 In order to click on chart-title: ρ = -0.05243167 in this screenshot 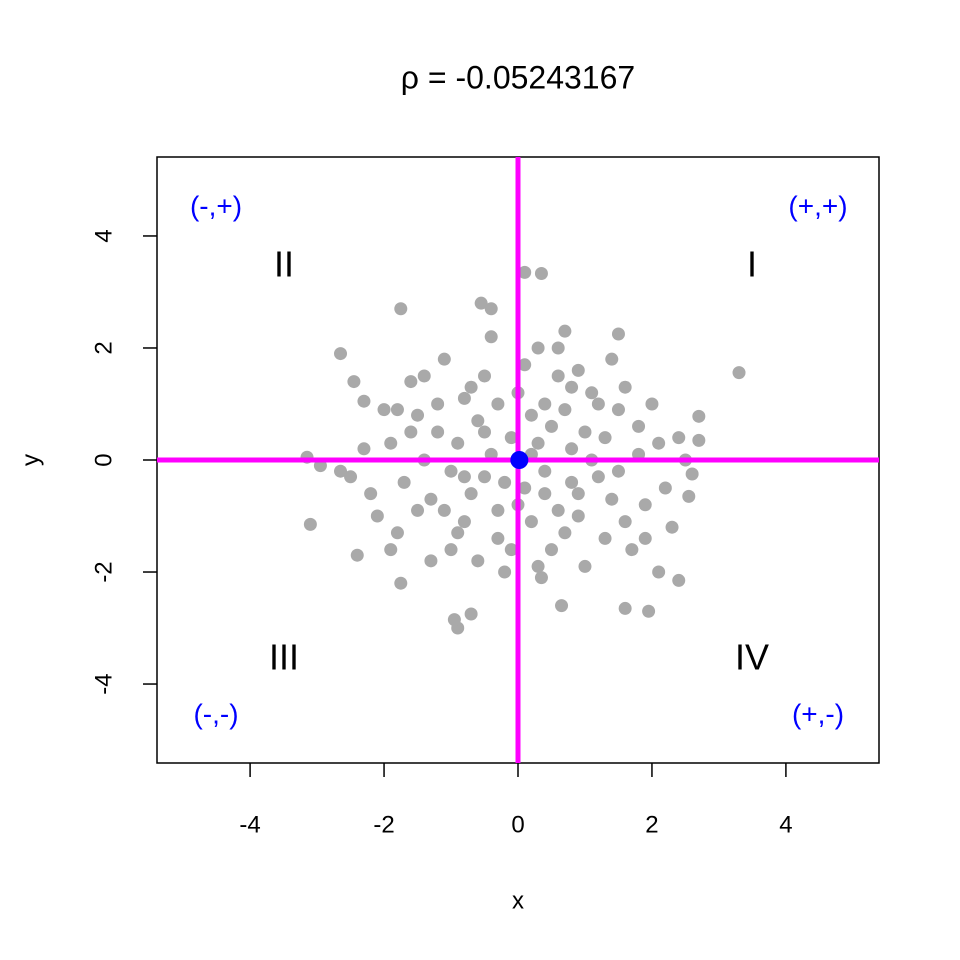, I will do `click(518, 77)`.